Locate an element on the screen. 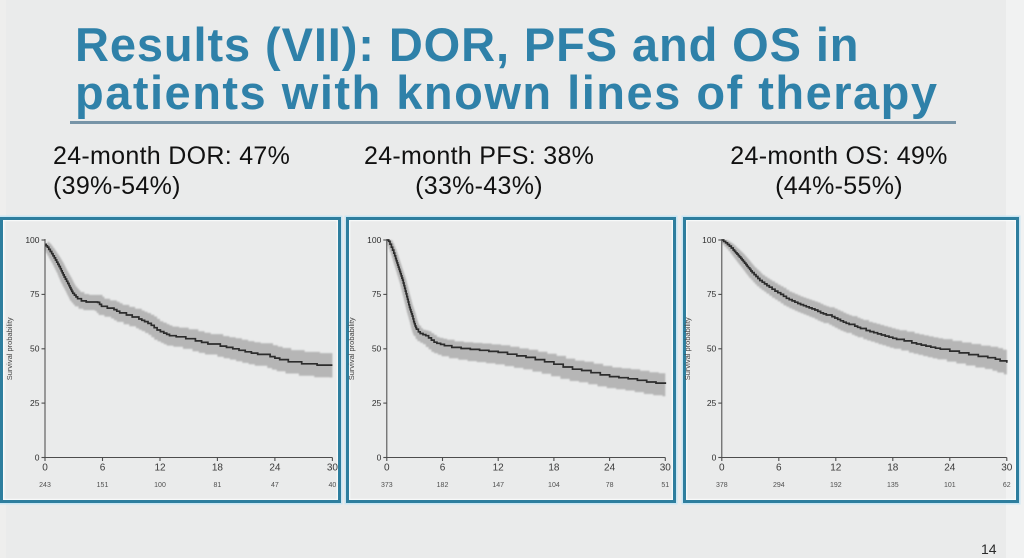 This screenshot has height=558, width=1024. svg-text: 104 is located at coordinates (554, 485).